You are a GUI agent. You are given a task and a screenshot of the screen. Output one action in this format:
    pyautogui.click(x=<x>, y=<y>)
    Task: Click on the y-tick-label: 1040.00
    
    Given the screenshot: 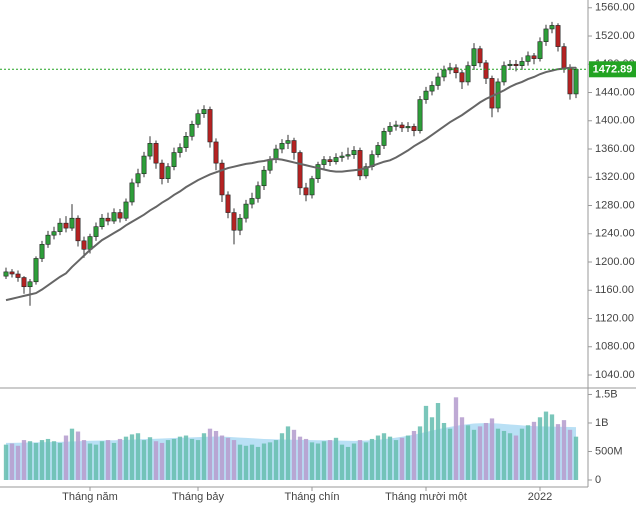 What is the action you would take?
    pyautogui.click(x=615, y=375)
    